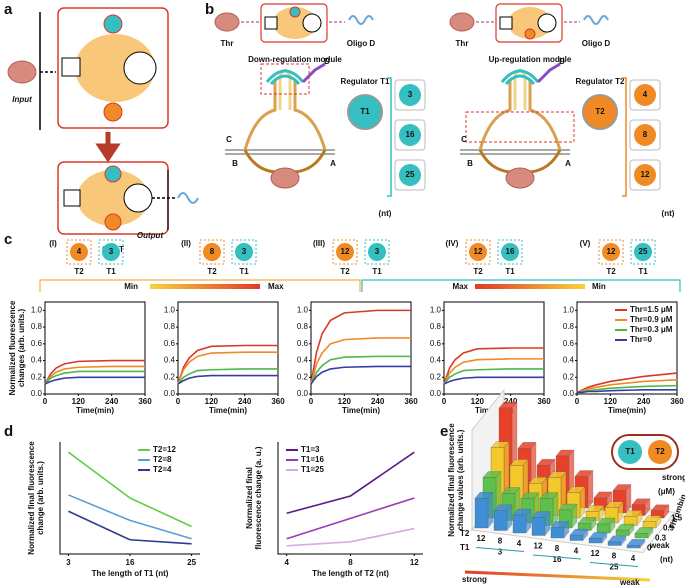 The image size is (685, 586). Describe the element at coordinates (659, 545) in the screenshot. I see `scale-label: weak` at that location.